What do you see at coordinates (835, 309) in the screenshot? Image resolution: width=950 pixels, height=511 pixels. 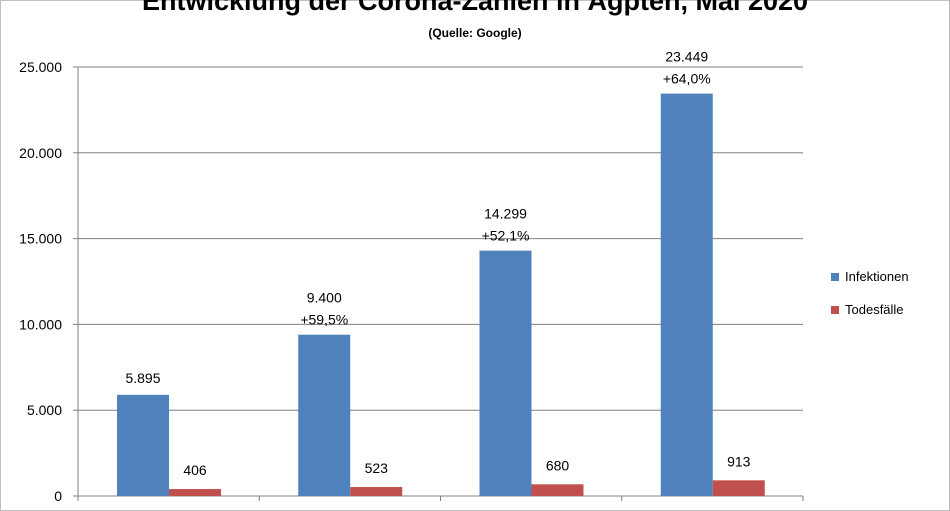 I see `legend-swatch-todesfaelle` at bounding box center [835, 309].